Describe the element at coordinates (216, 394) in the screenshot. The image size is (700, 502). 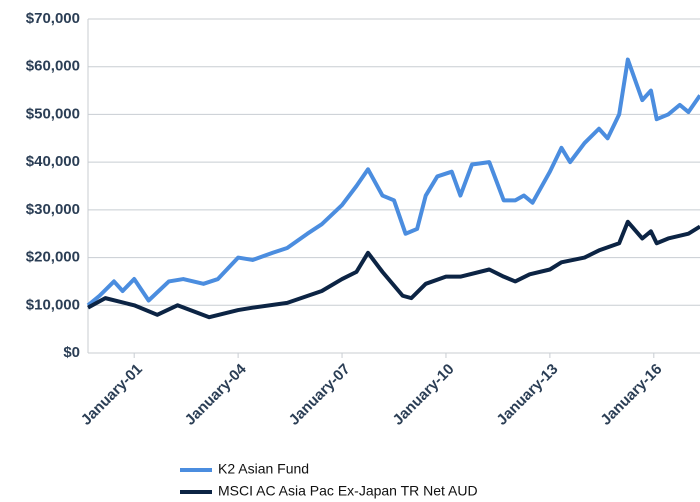
I see `x-tick-label: January-04` at that location.